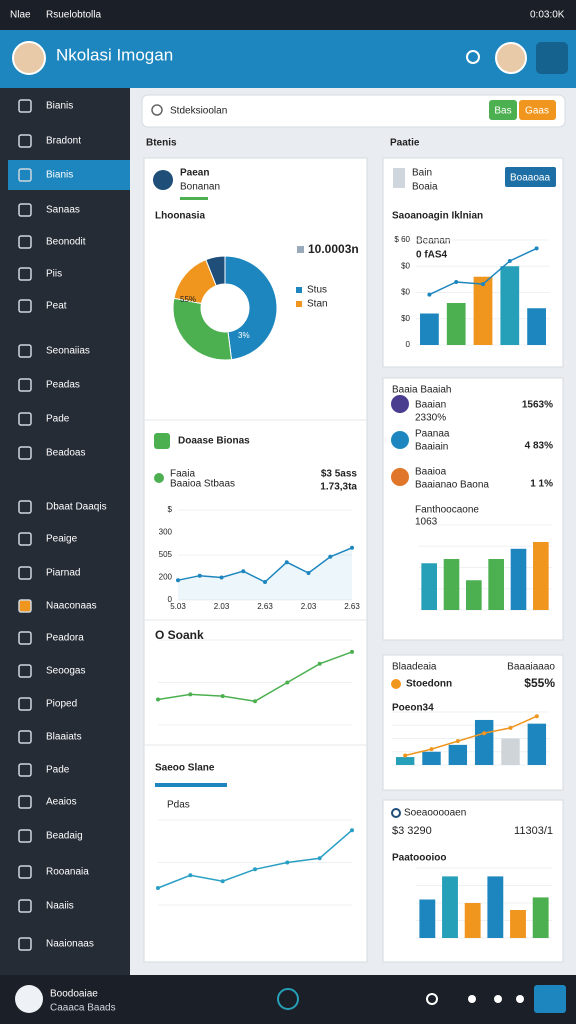 The width and height of the screenshot is (576, 1029). I want to click on search-bar, so click(353, 111).